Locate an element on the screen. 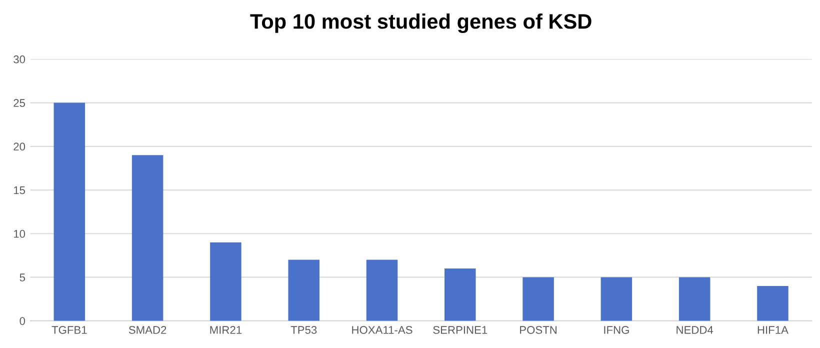 The image size is (820, 348). x-tick-label: MIR21 is located at coordinates (226, 330).